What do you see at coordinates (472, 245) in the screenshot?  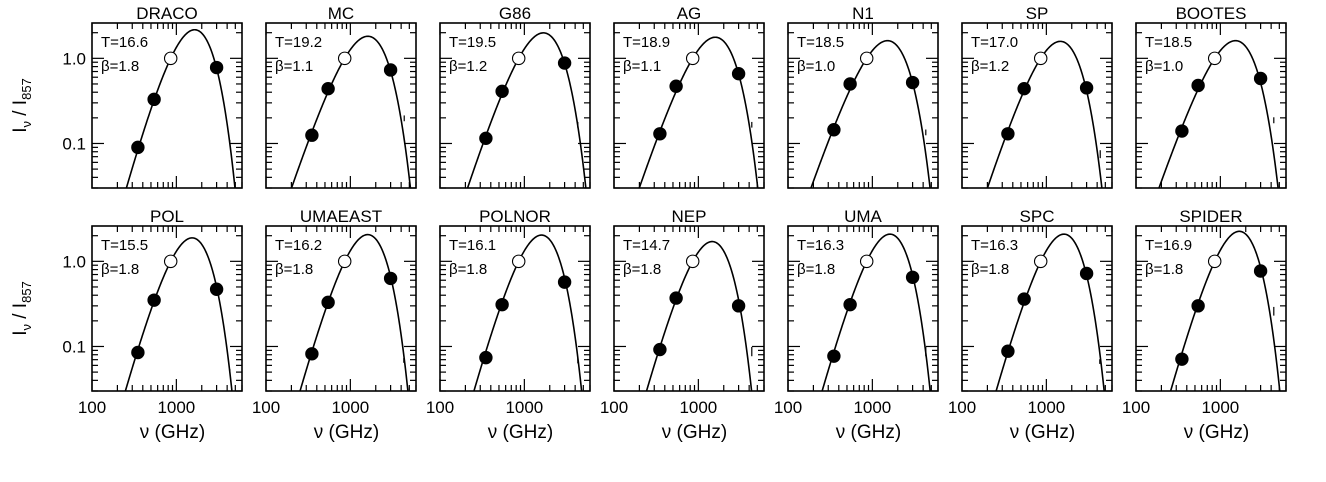 I see `temperature-label: T=16.1` at bounding box center [472, 245].